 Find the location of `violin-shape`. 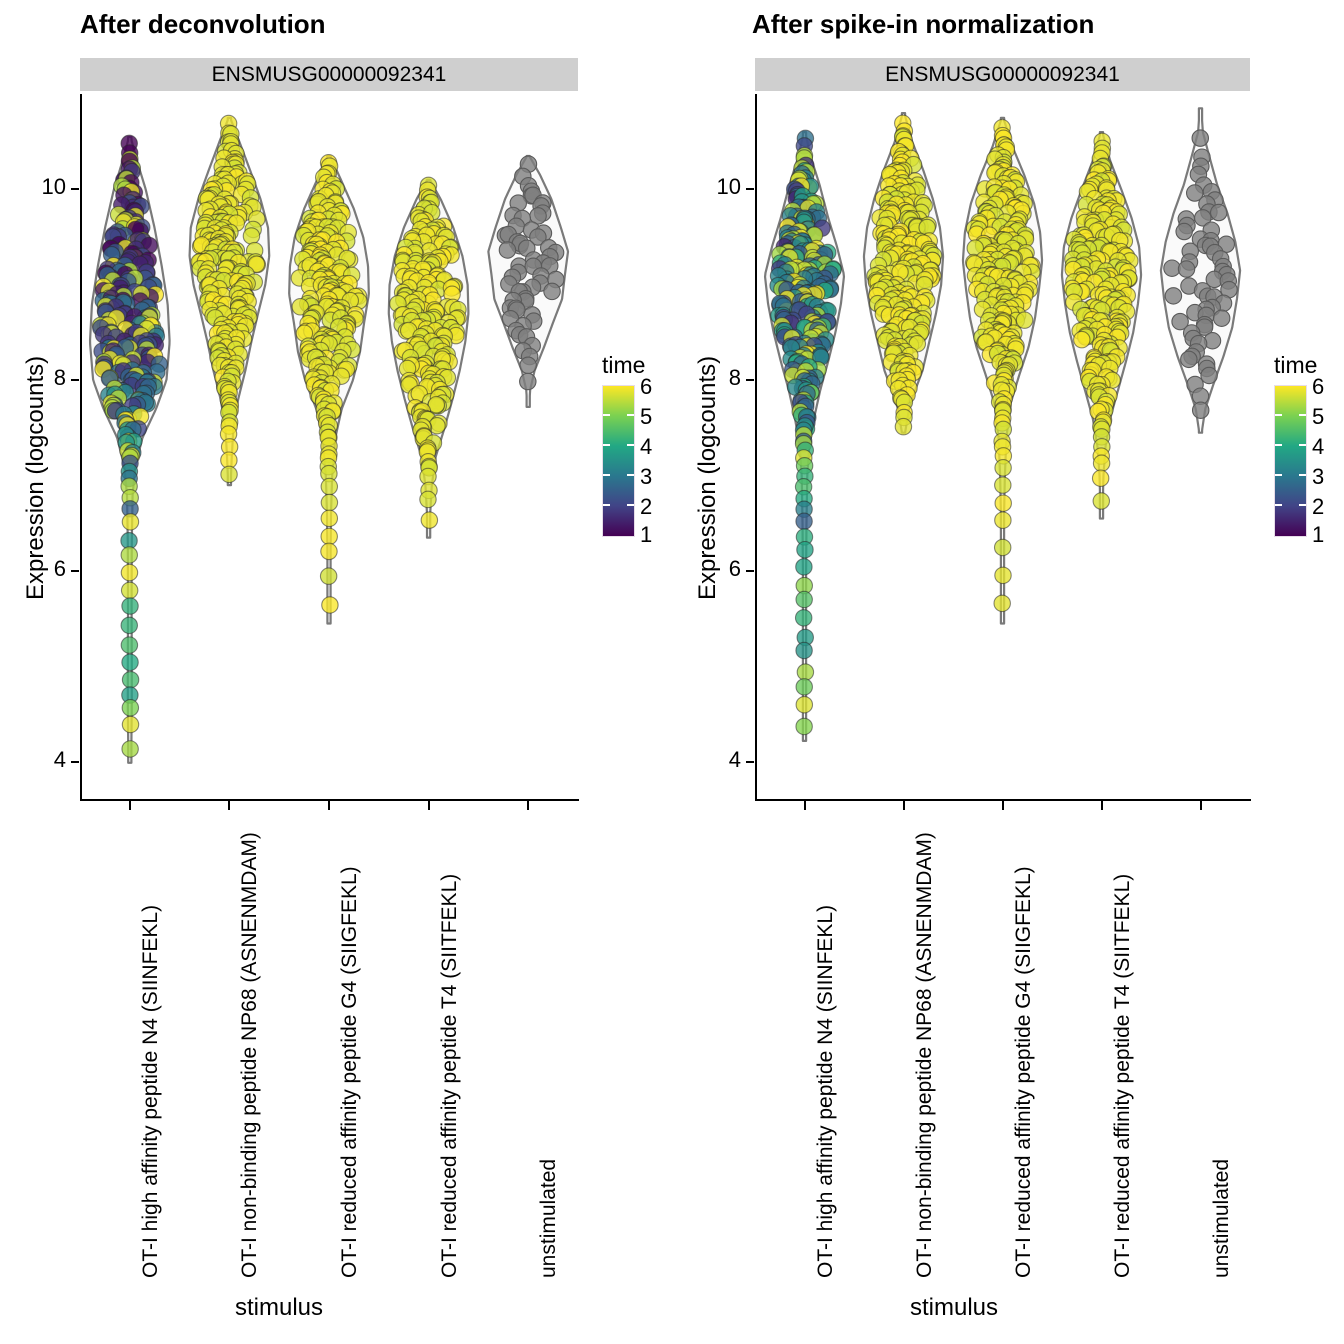

violin-shape is located at coordinates (1200, 270).